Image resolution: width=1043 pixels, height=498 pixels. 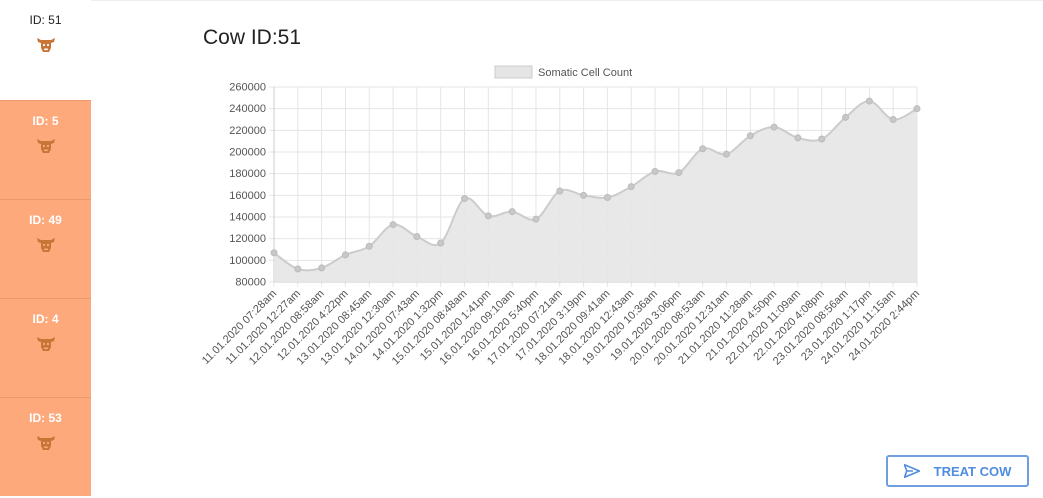 I want to click on cow-list-item-51: ID: 51, so click(x=45, y=49).